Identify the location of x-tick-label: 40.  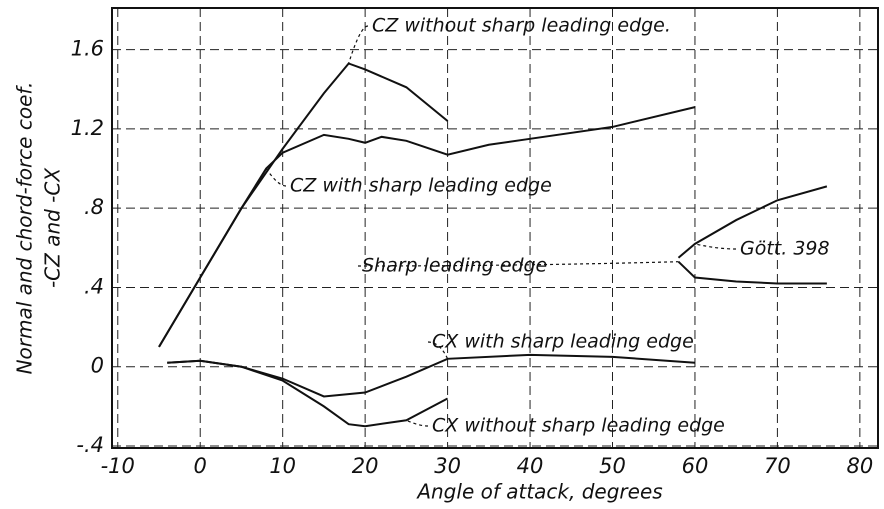
(530, 466).